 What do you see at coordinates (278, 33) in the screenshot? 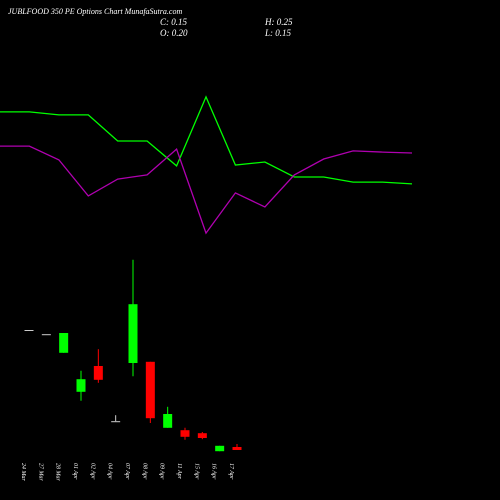
I see `stat: L: 0.15` at bounding box center [278, 33].